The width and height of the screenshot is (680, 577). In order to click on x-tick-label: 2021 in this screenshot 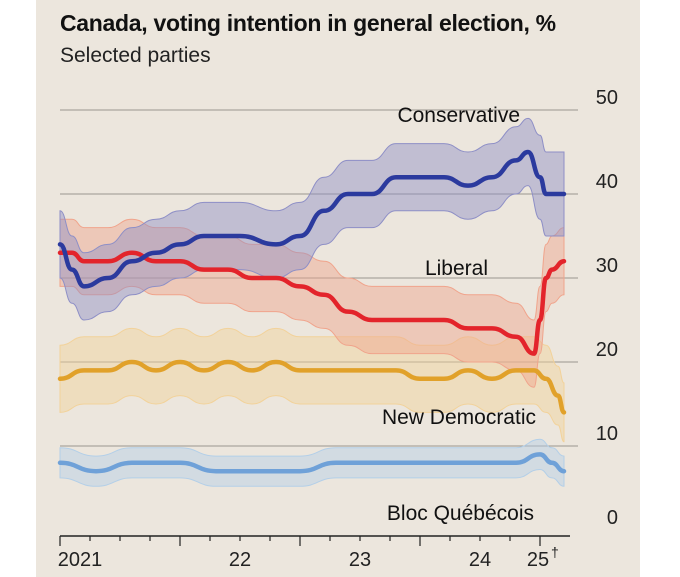, I will do `click(80, 560)`.